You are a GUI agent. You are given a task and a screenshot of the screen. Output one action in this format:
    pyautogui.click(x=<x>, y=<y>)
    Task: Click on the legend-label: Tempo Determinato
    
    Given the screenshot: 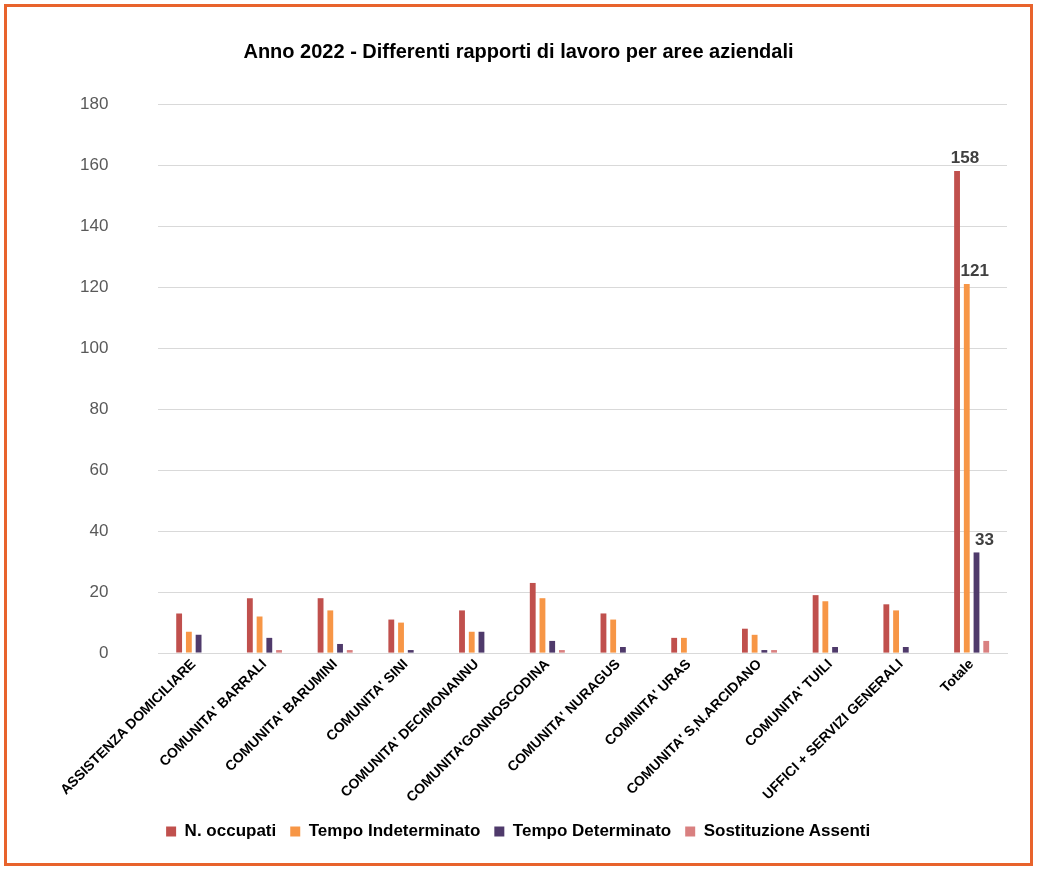 What is the action you would take?
    pyautogui.click(x=592, y=831)
    